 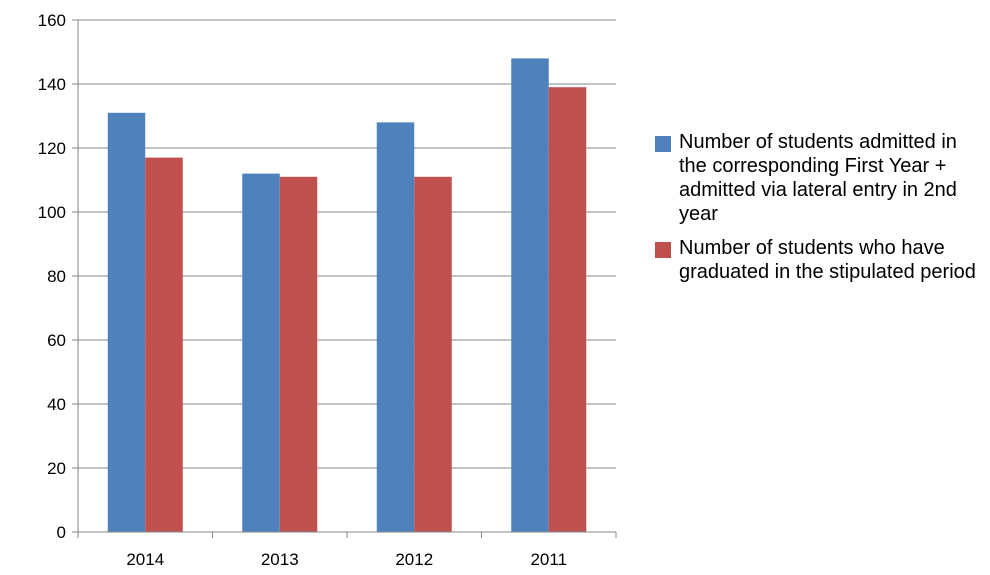 What do you see at coordinates (52, 20) in the screenshot?
I see `y-tick-label: 160` at bounding box center [52, 20].